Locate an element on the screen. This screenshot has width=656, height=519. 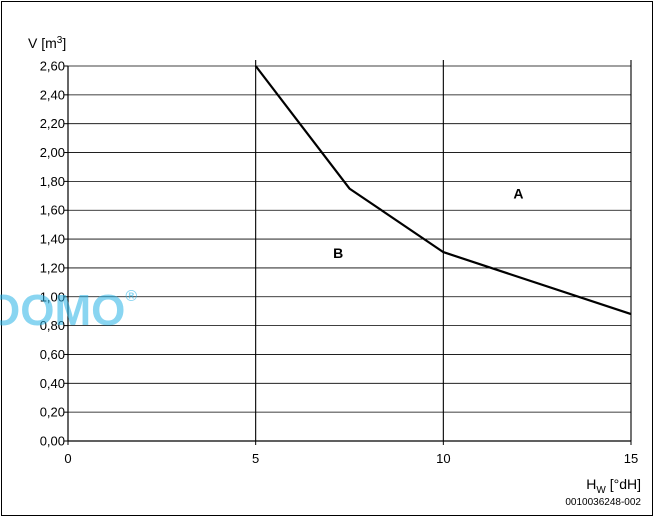
y-tick-label: 1,40 is located at coordinates (52, 239).